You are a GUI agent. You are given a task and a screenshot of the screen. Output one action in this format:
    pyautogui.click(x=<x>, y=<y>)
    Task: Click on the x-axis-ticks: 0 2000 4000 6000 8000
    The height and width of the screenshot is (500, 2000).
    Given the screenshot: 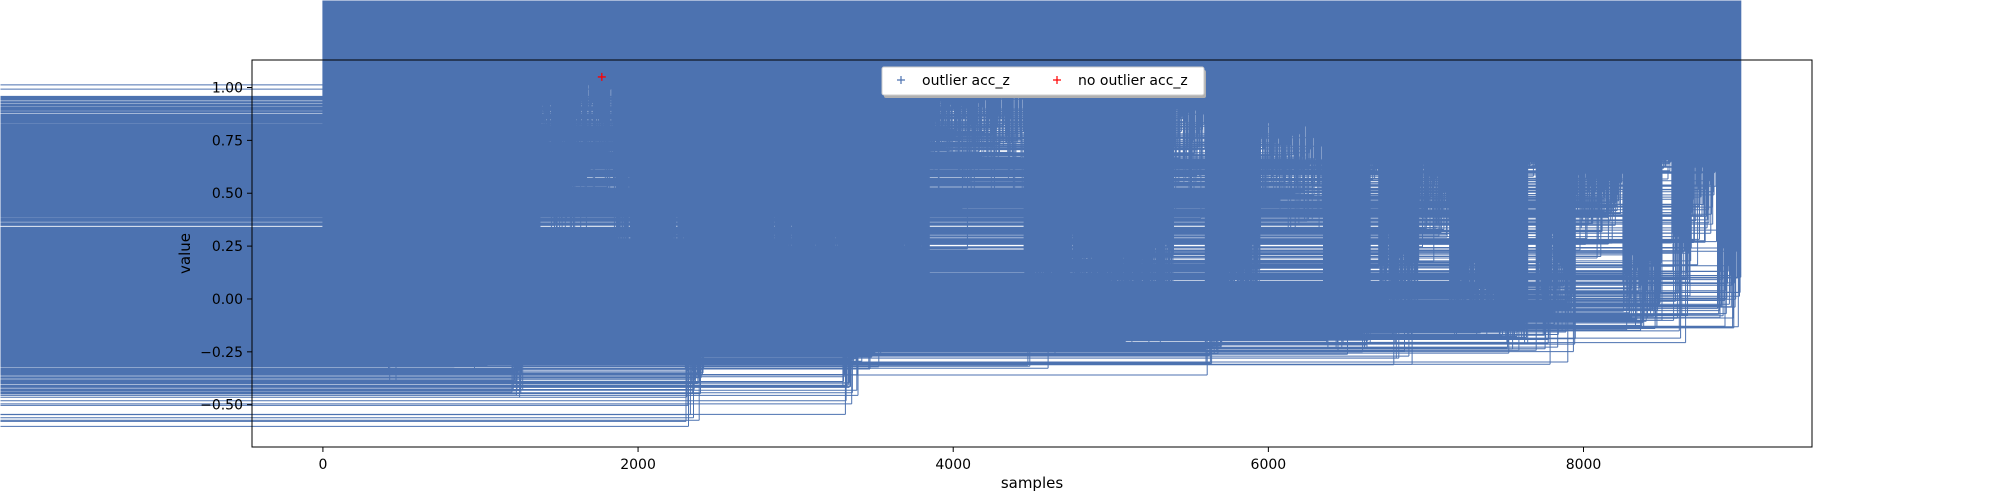 What is the action you would take?
    pyautogui.click(x=959, y=460)
    